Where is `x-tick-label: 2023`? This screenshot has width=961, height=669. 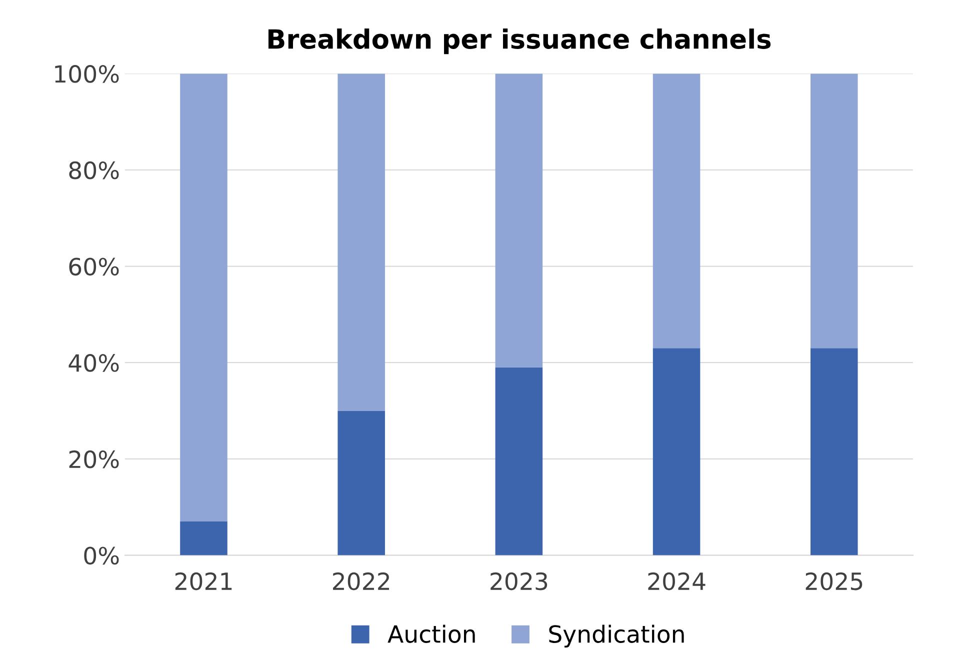
x-tick-label: 2023 is located at coordinates (519, 581).